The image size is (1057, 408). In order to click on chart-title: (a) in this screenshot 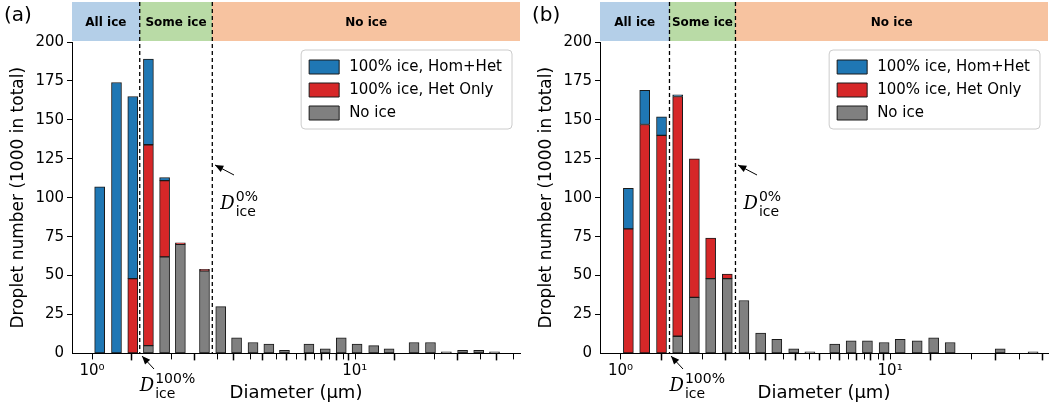, I will do `click(18, 14)`.